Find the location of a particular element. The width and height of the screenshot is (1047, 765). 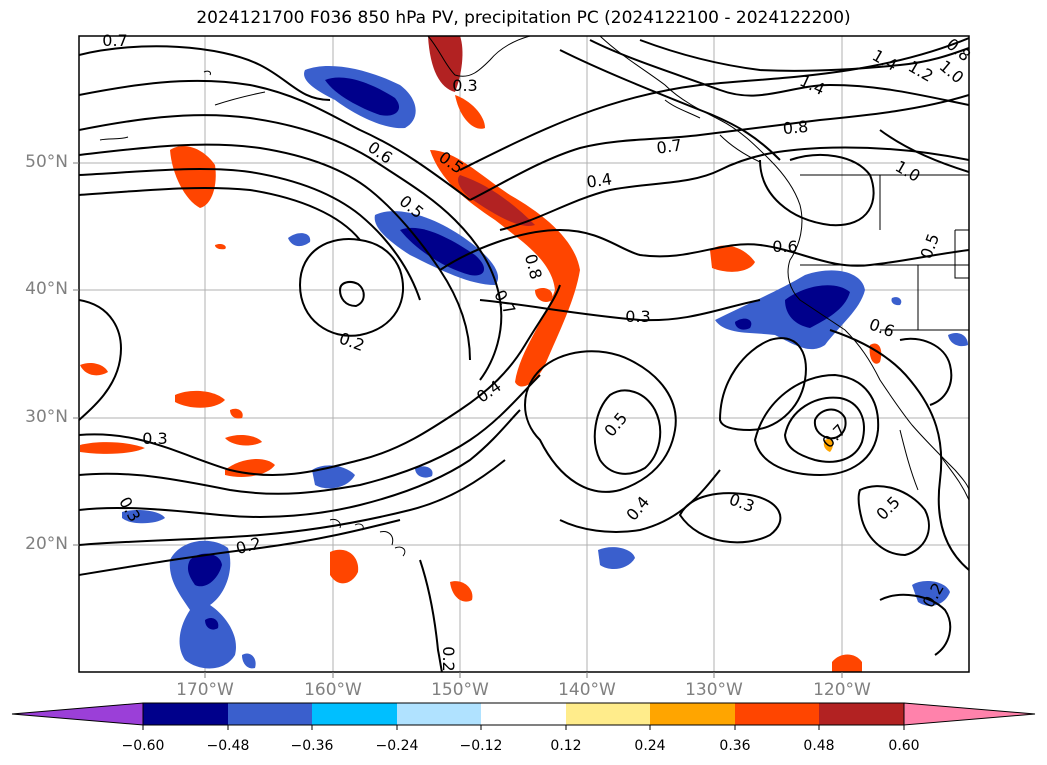

colorbar-tick-label: 0.24 is located at coordinates (650, 746).